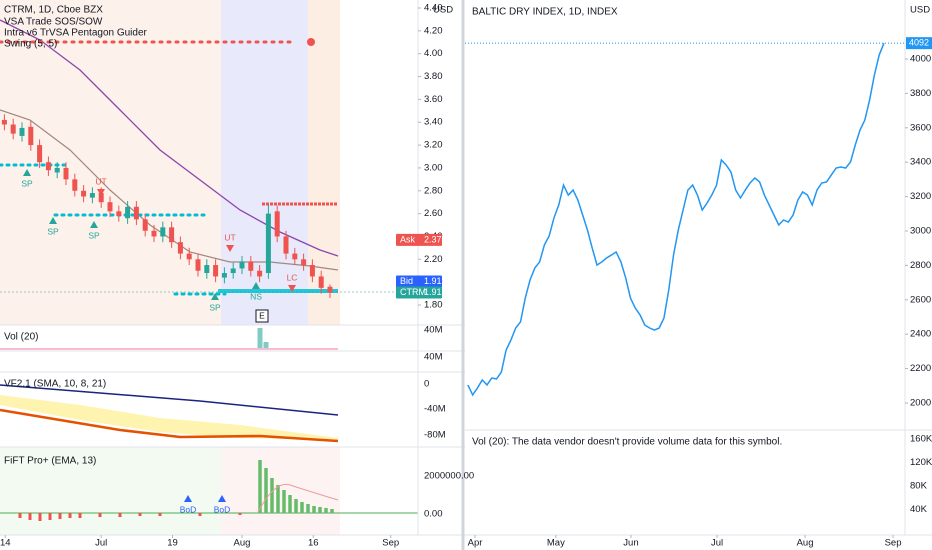 This screenshot has width=932, height=550. I want to click on ema-line, so click(298, 498).